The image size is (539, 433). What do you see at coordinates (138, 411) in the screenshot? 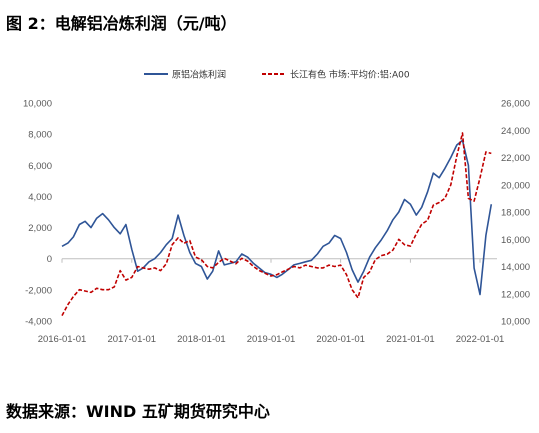
I see `figure-source: 数据来源：WIND 五矿期货研究中心` at bounding box center [138, 411].